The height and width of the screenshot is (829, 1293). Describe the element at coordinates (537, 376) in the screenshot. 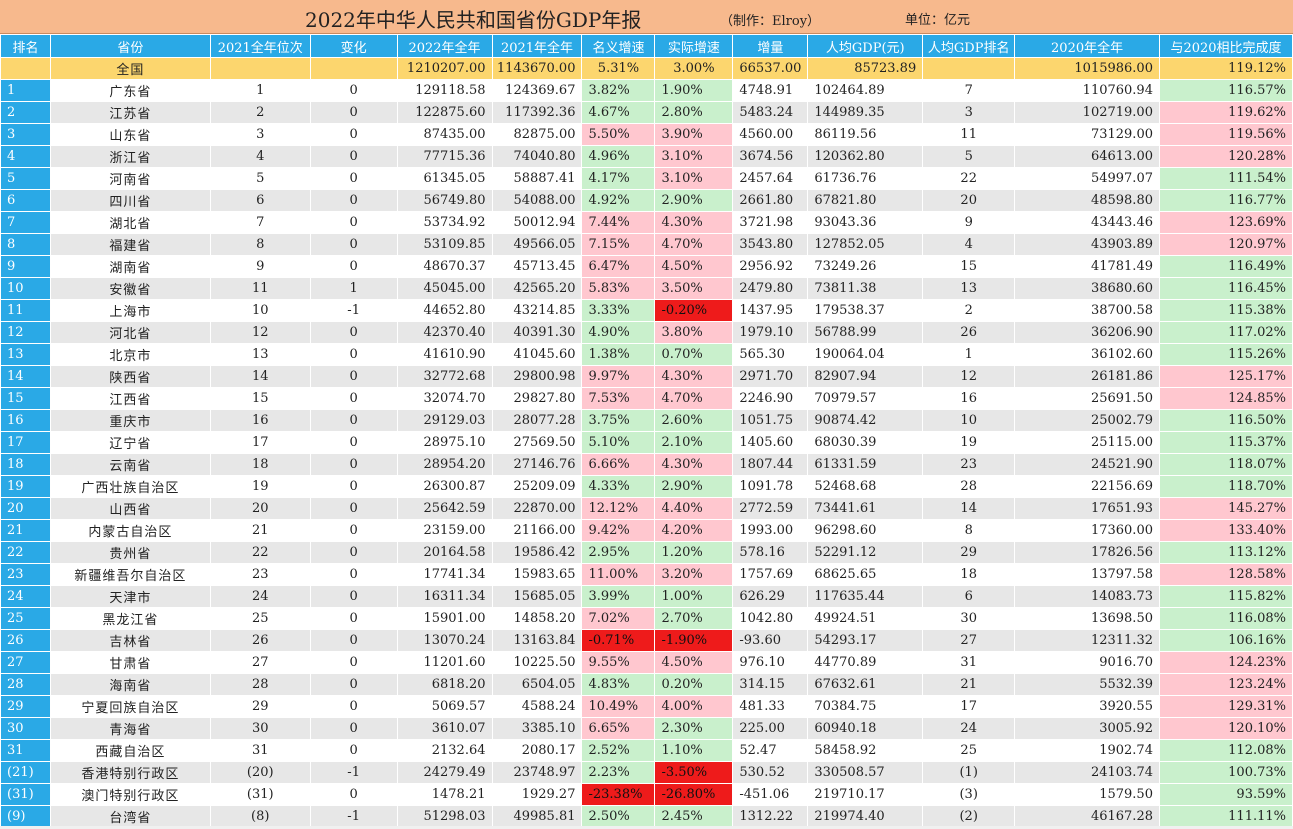

I see `gdp2021-cell: 29800.98` at that location.